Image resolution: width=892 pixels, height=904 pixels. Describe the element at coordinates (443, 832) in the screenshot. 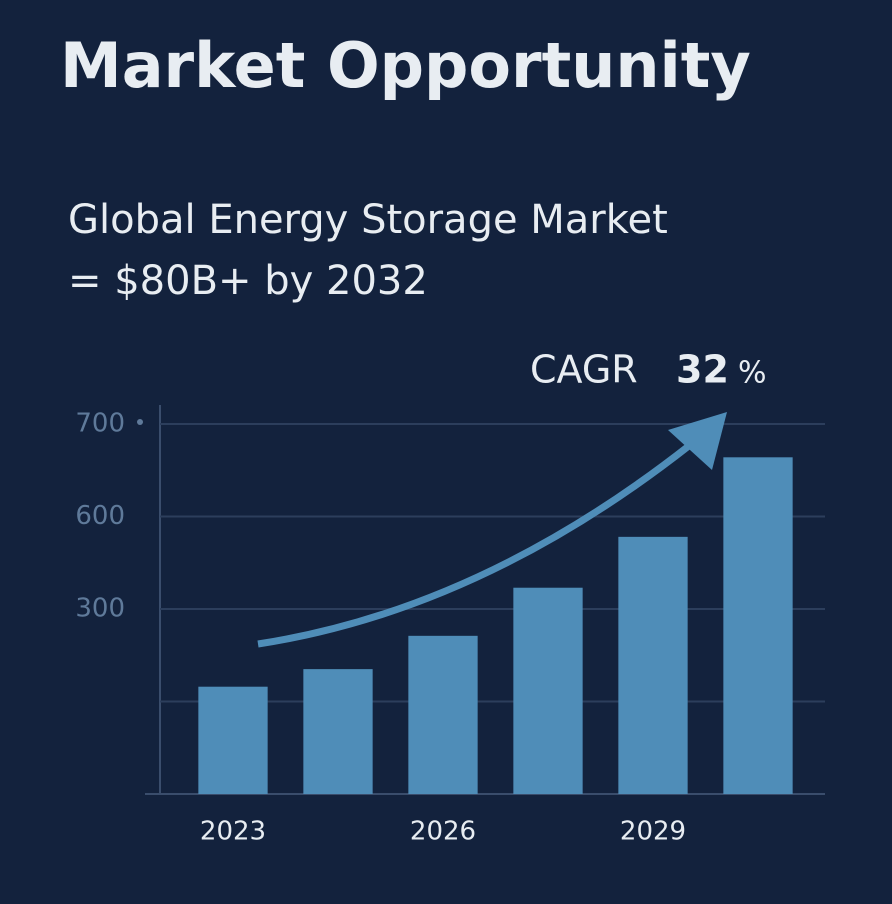

I see `x-tick-label: 2026` at that location.